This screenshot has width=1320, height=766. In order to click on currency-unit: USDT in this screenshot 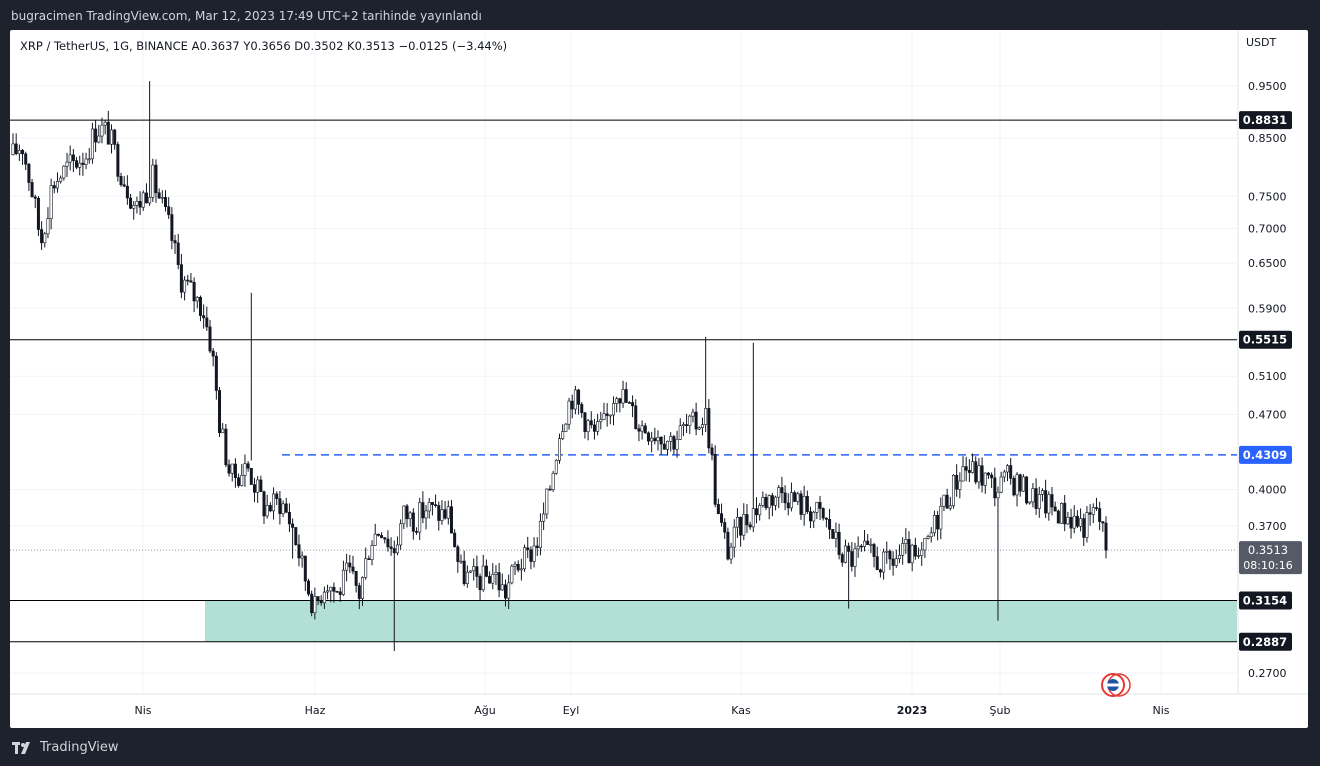, I will do `click(1261, 42)`.